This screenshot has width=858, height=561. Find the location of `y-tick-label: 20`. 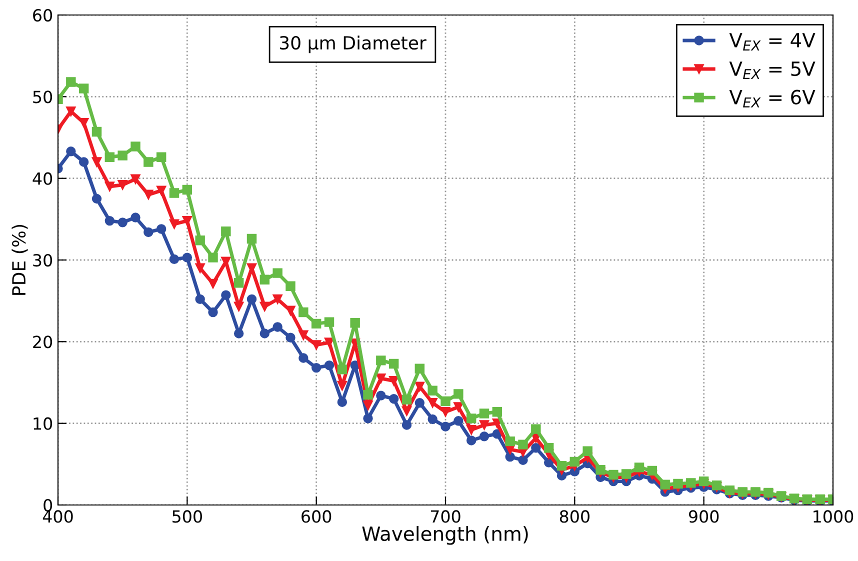

y-tick-label: 20 is located at coordinates (42, 342).